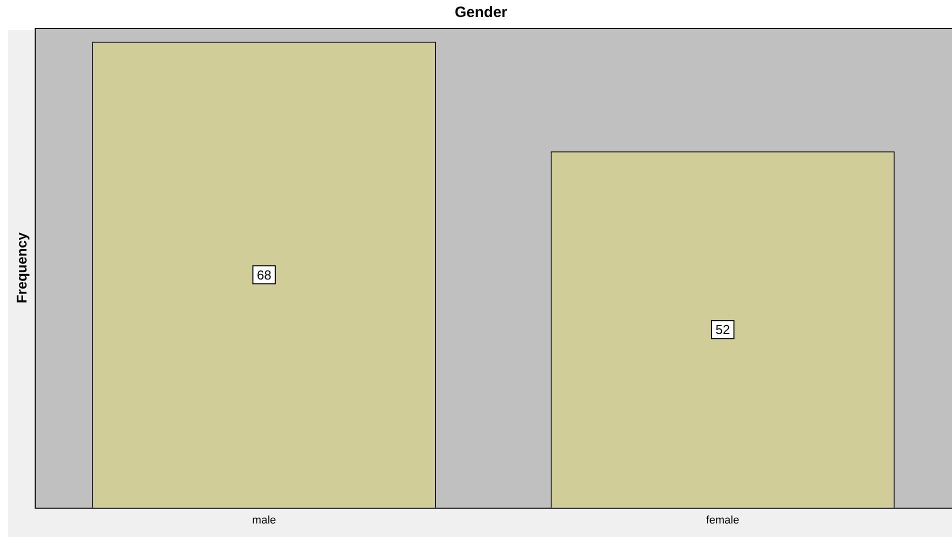  I want to click on data-label: 52, so click(722, 330).